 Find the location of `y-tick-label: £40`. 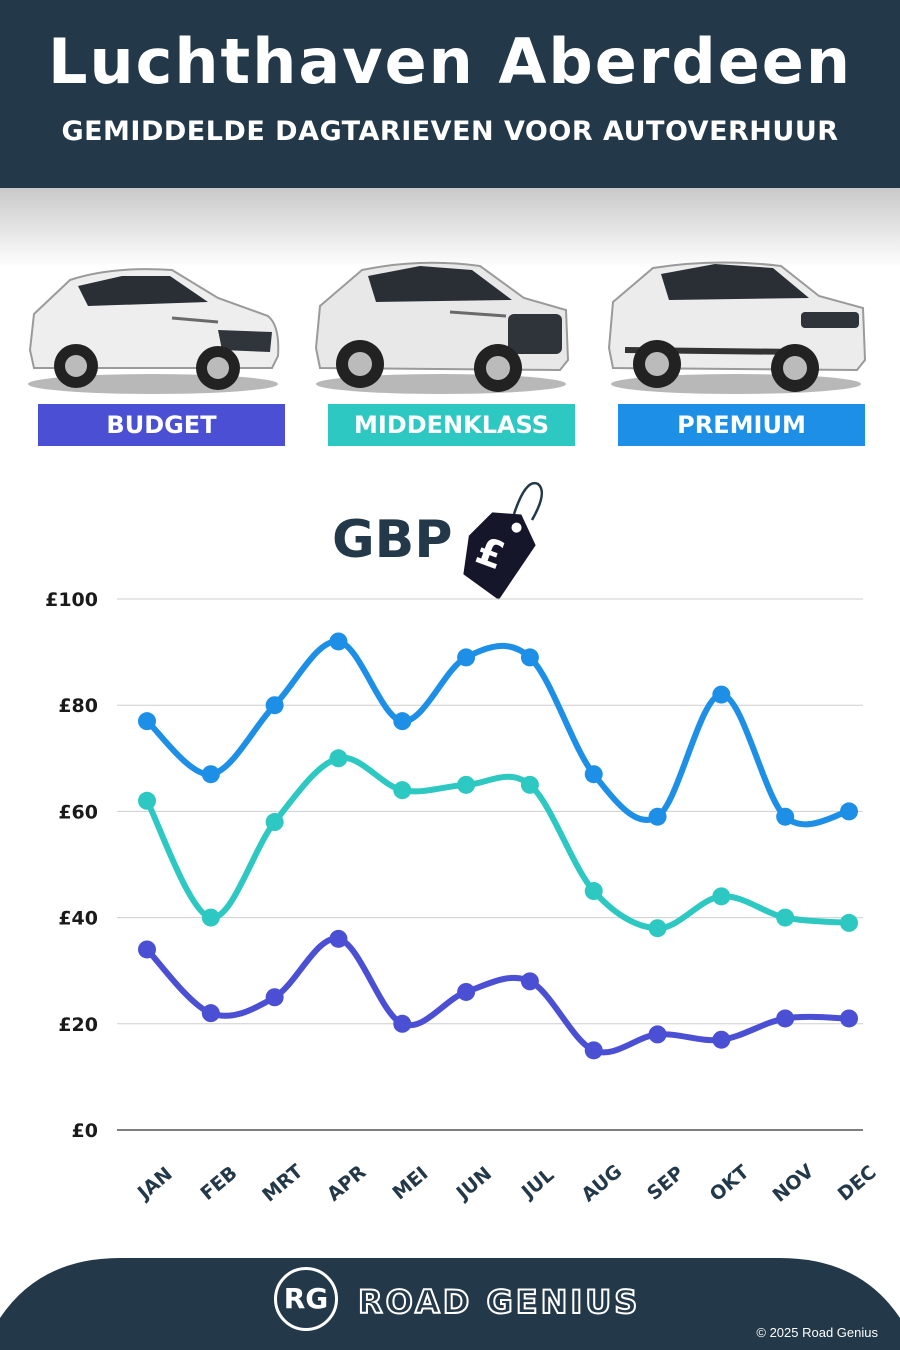

y-tick-label: £40 is located at coordinates (78, 919).